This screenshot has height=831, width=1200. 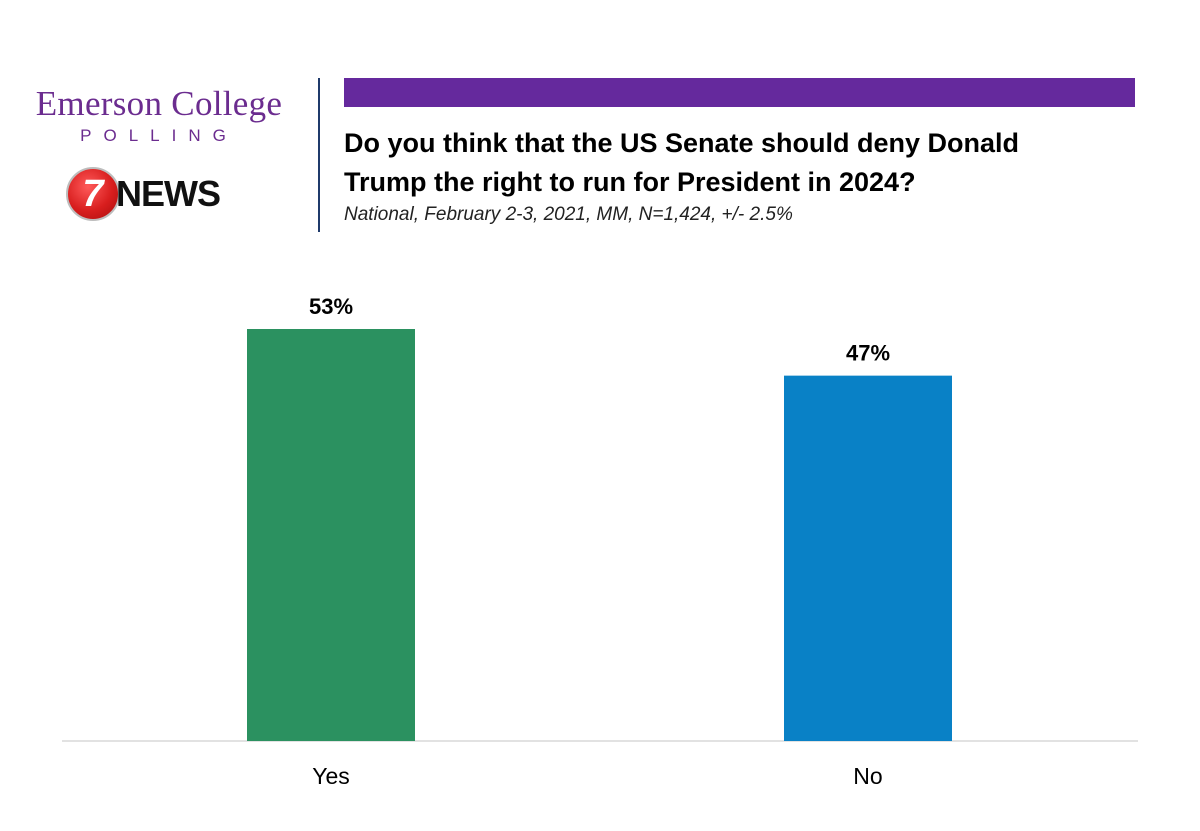 I want to click on 7news-badge-icon: 7, so click(x=93, y=194).